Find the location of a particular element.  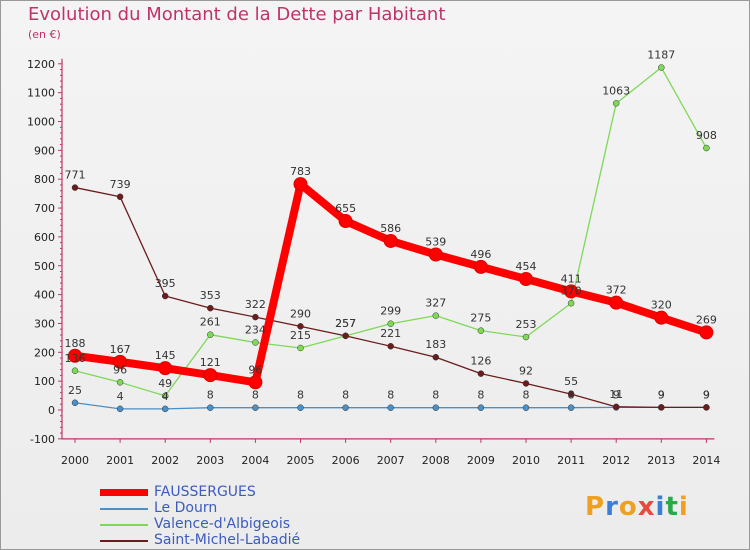

x-tick-label: 2005 is located at coordinates (301, 460).